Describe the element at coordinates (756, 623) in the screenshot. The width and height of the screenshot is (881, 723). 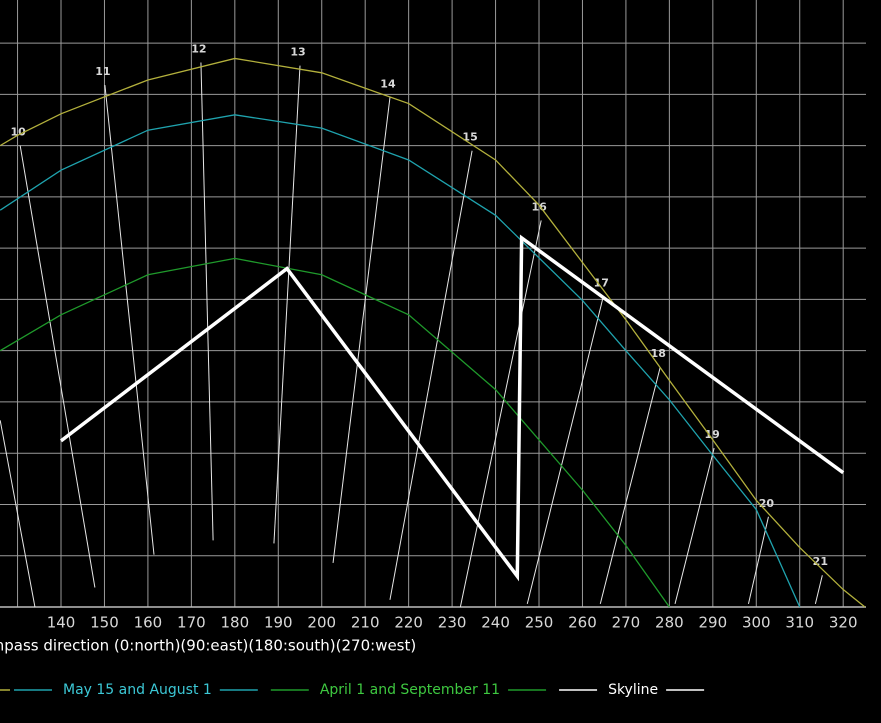
I see `x-tick-label: 300` at that location.